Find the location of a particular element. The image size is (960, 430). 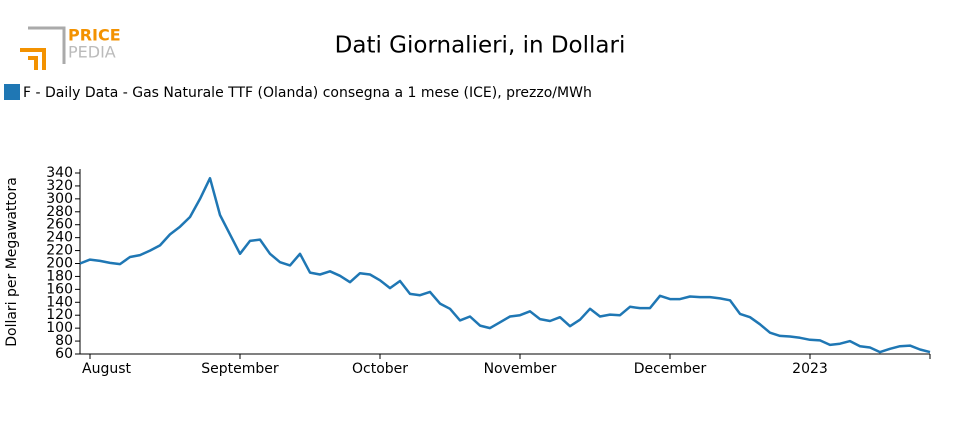

y-tick-label: 340 is located at coordinates (59, 173).